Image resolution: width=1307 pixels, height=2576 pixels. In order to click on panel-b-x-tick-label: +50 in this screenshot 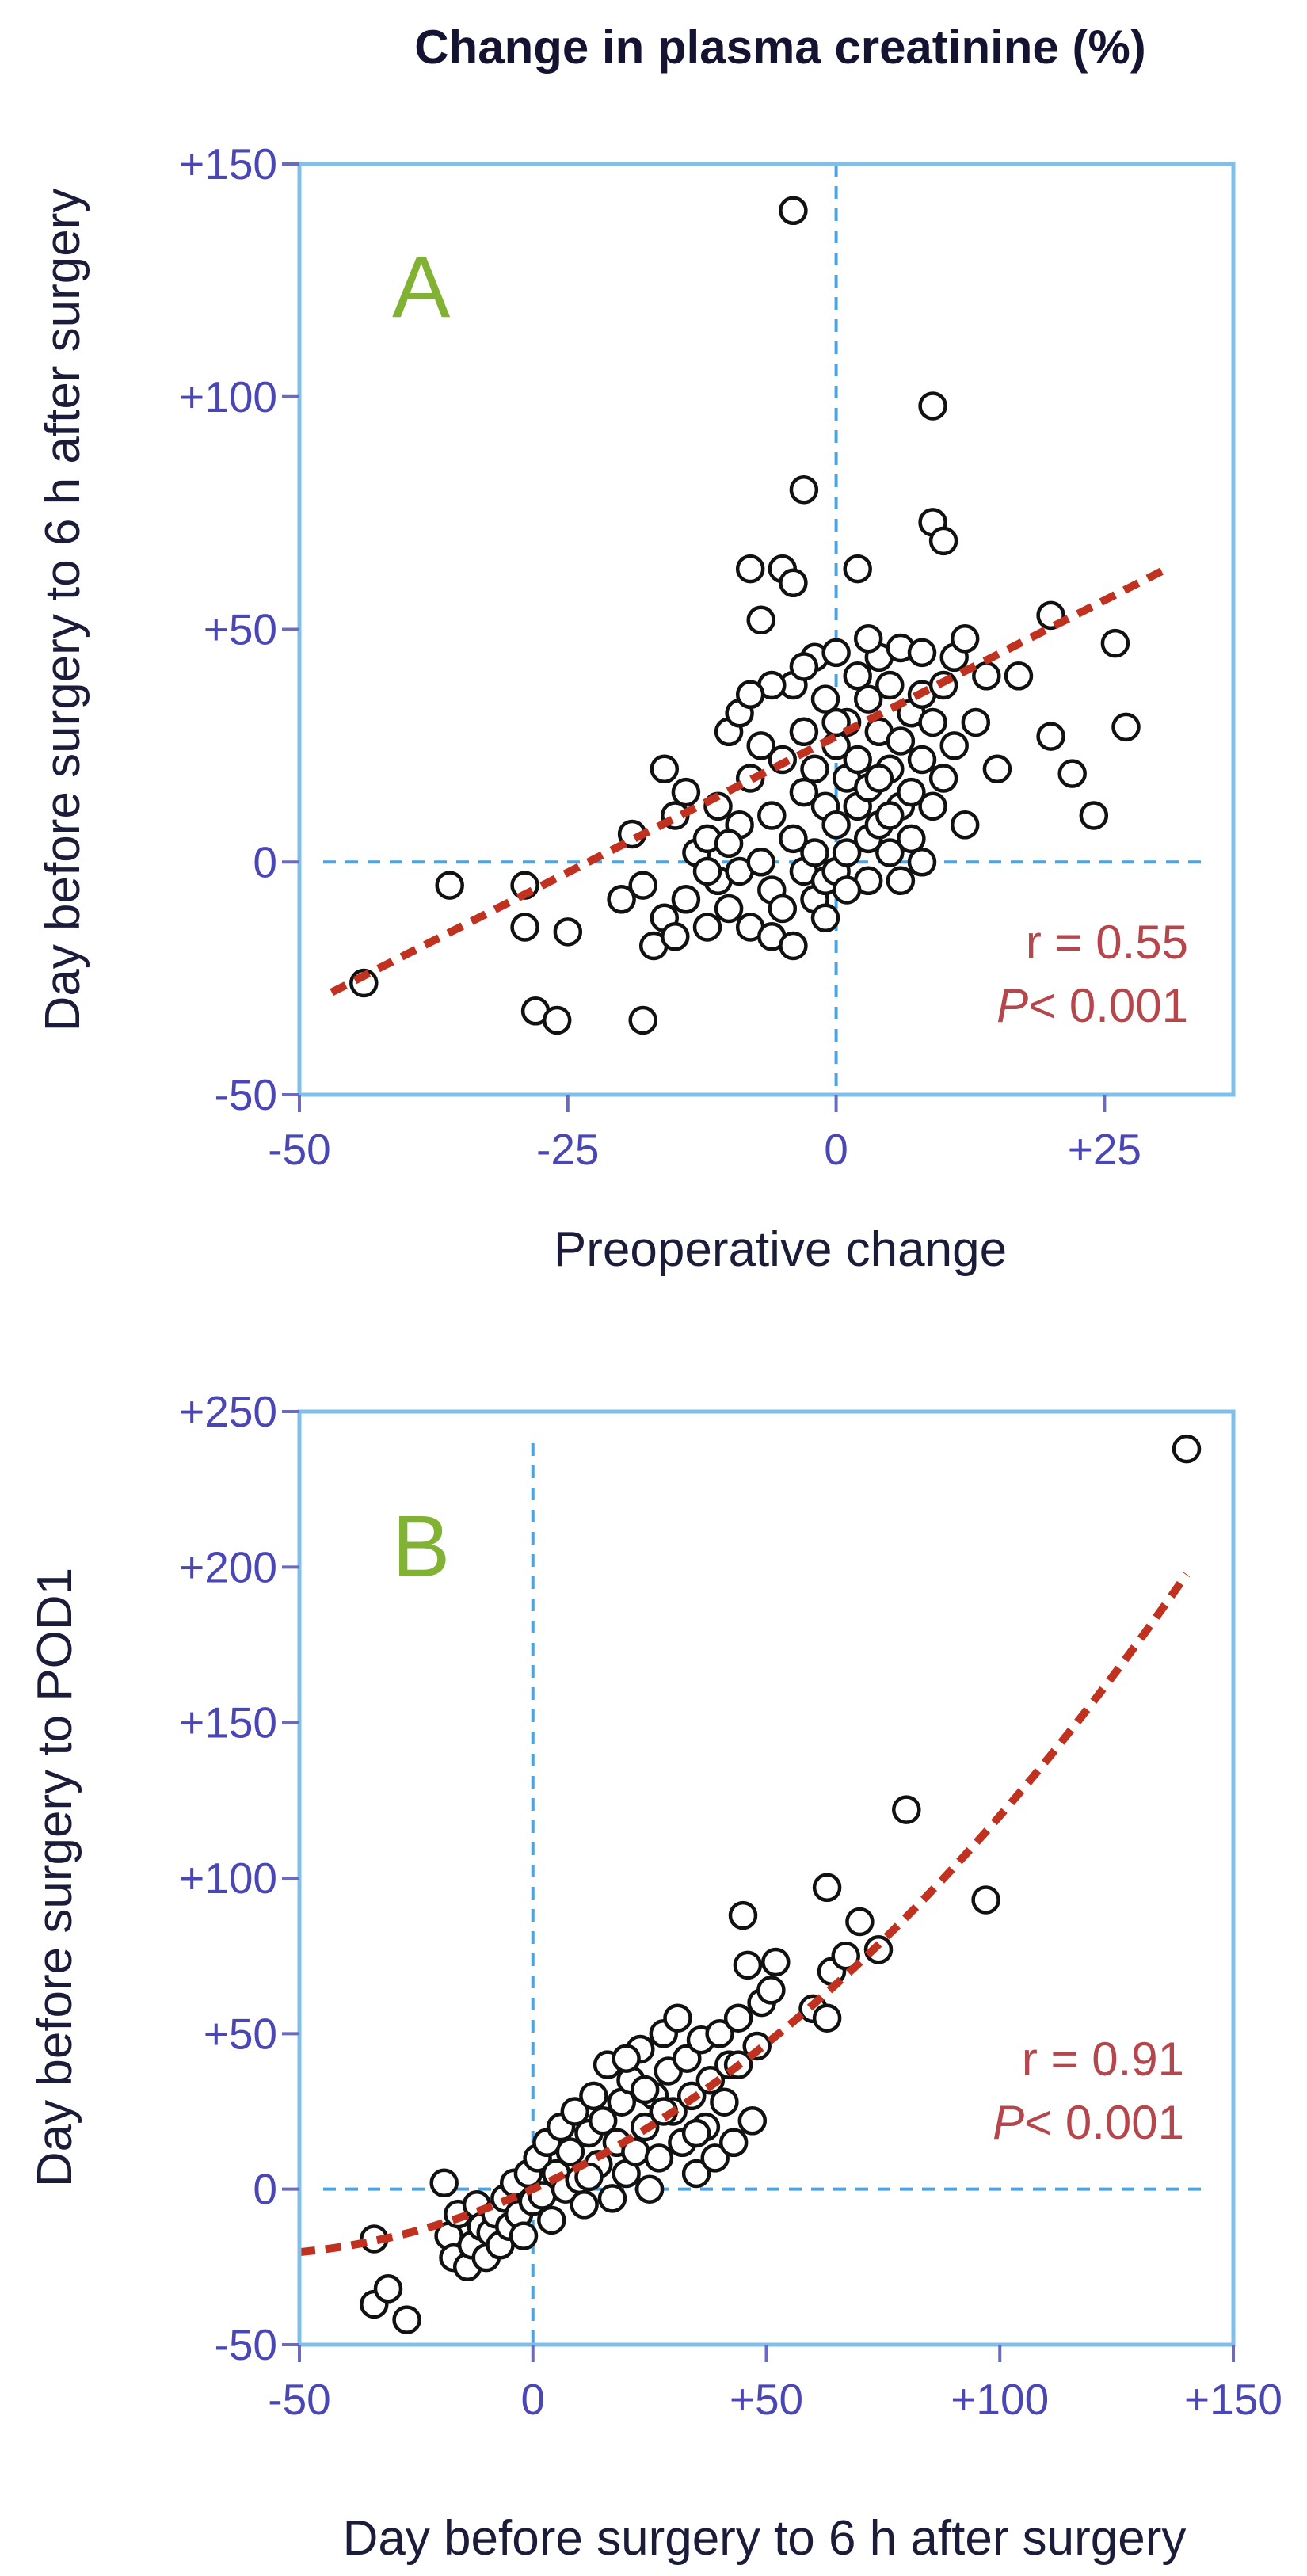, I will do `click(766, 2399)`.